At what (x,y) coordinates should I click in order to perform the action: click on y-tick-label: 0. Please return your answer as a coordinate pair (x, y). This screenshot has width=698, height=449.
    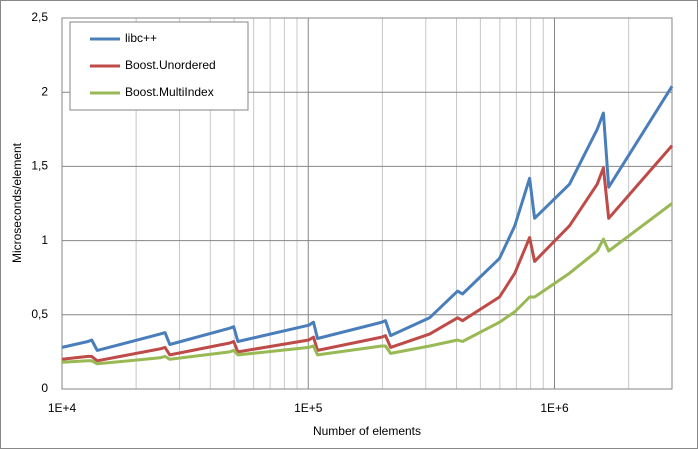
    Looking at the image, I should click on (44, 388).